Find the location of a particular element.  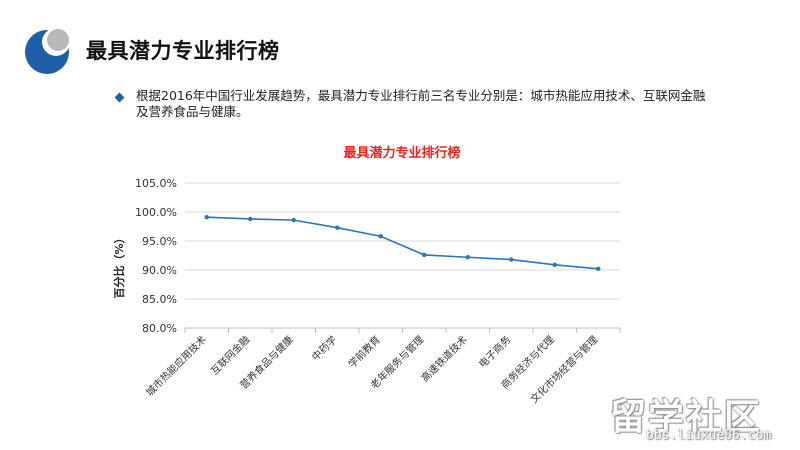

series-line is located at coordinates (402, 243).